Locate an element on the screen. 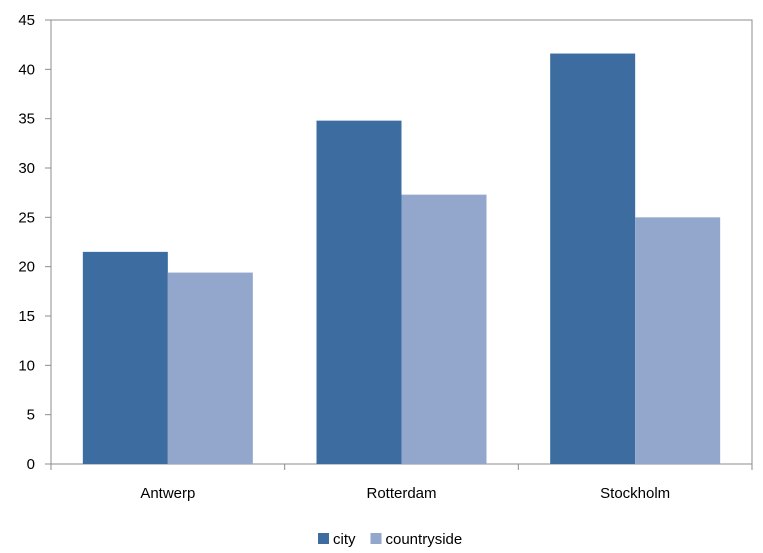 This screenshot has width=763, height=553. y-axis: 0 5 10 15 20 25 30 35 40 45 is located at coordinates (34, 242).